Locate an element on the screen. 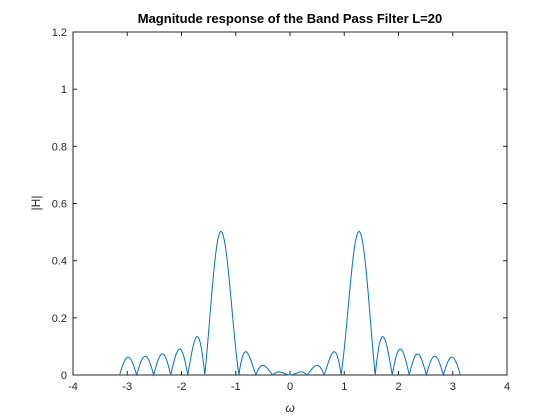 The width and height of the screenshot is (560, 420). x-tick-label: 0 is located at coordinates (290, 387).